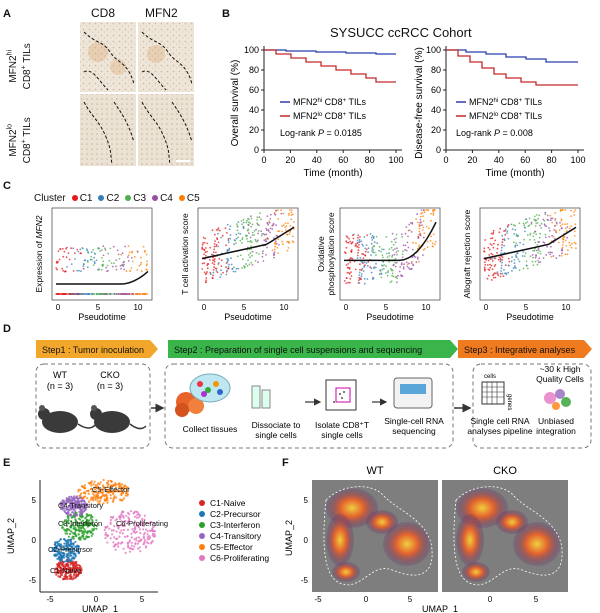  Describe the element at coordinates (210, 429) in the screenshot. I see `collect-tissues-label: Collect tissues` at that location.